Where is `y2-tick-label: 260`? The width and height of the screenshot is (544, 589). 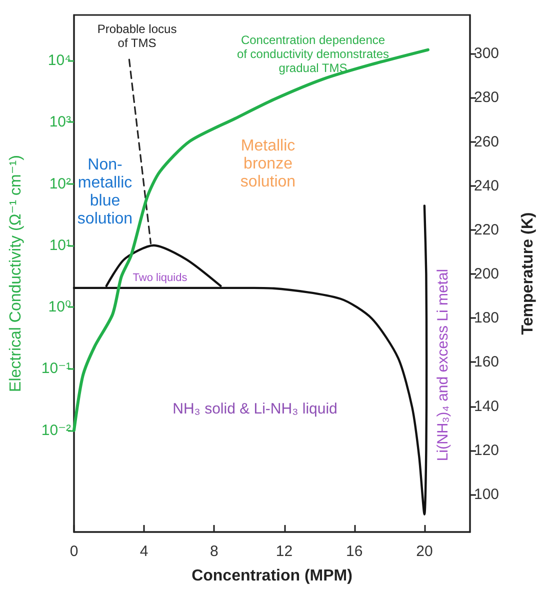 y2-tick-label: 260 is located at coordinates (487, 141).